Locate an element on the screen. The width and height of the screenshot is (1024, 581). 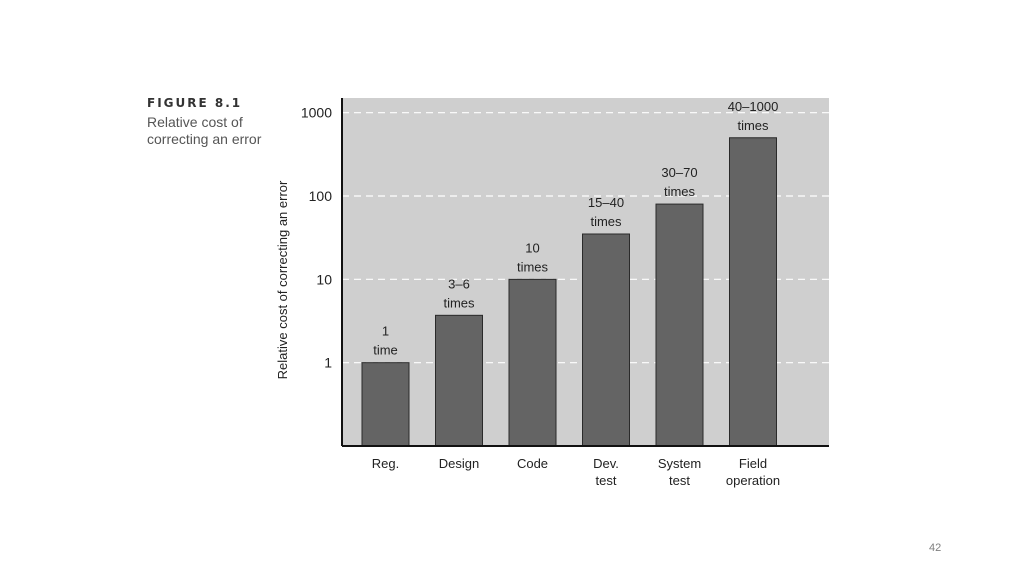
figure-caption: Relative cost of correcting an error is located at coordinates (204, 130).